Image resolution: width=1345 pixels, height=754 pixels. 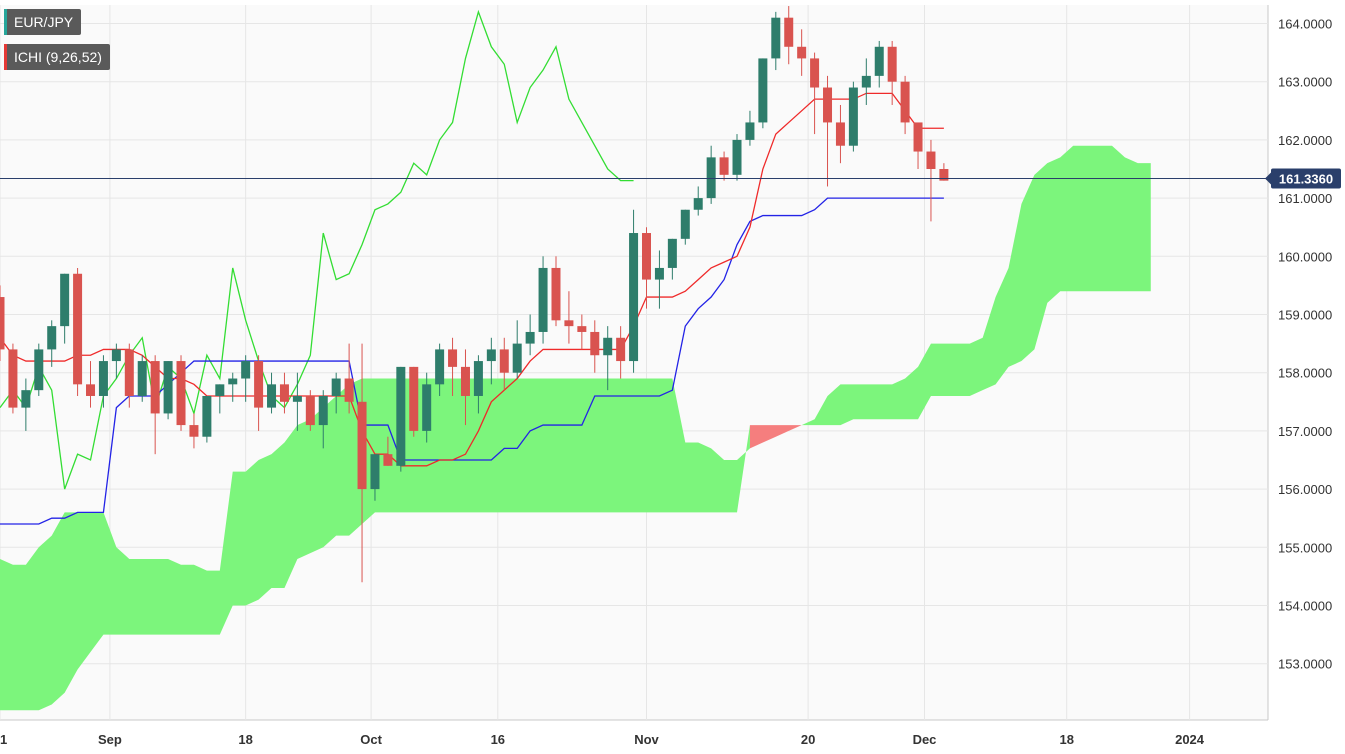 What do you see at coordinates (1305, 256) in the screenshot?
I see `y-tick-label: 160.0000` at bounding box center [1305, 256].